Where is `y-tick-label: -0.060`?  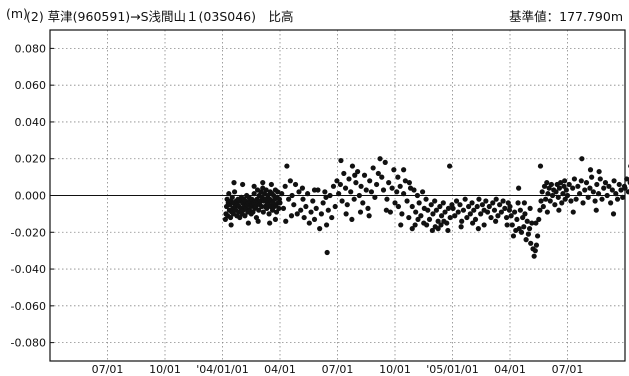 y-tick-label: -0.060 is located at coordinates (28, 306).